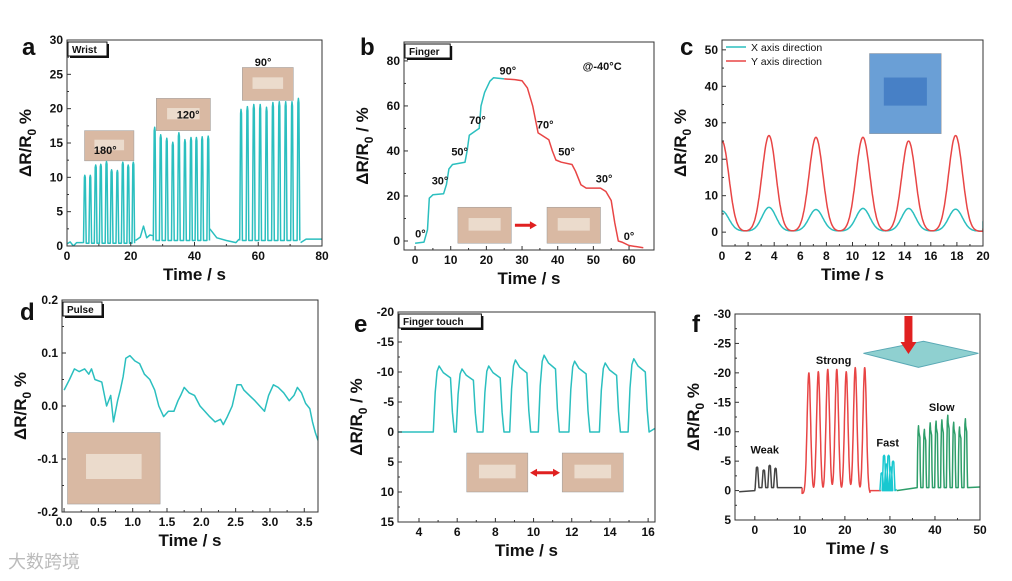 This screenshot has height=581, width=1012. I want to click on y-tick-label: 80, so click(394, 61).